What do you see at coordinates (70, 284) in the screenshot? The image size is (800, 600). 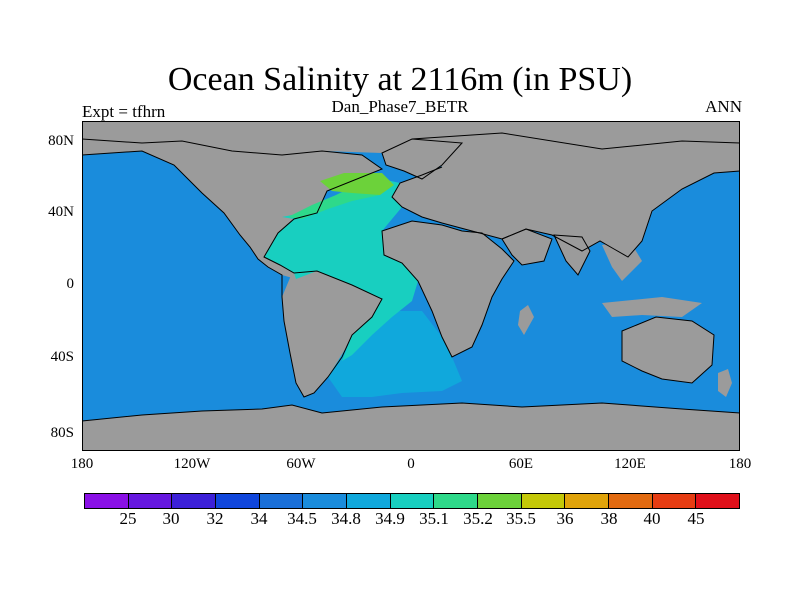 I see `y-tick-label: 0` at bounding box center [70, 284].